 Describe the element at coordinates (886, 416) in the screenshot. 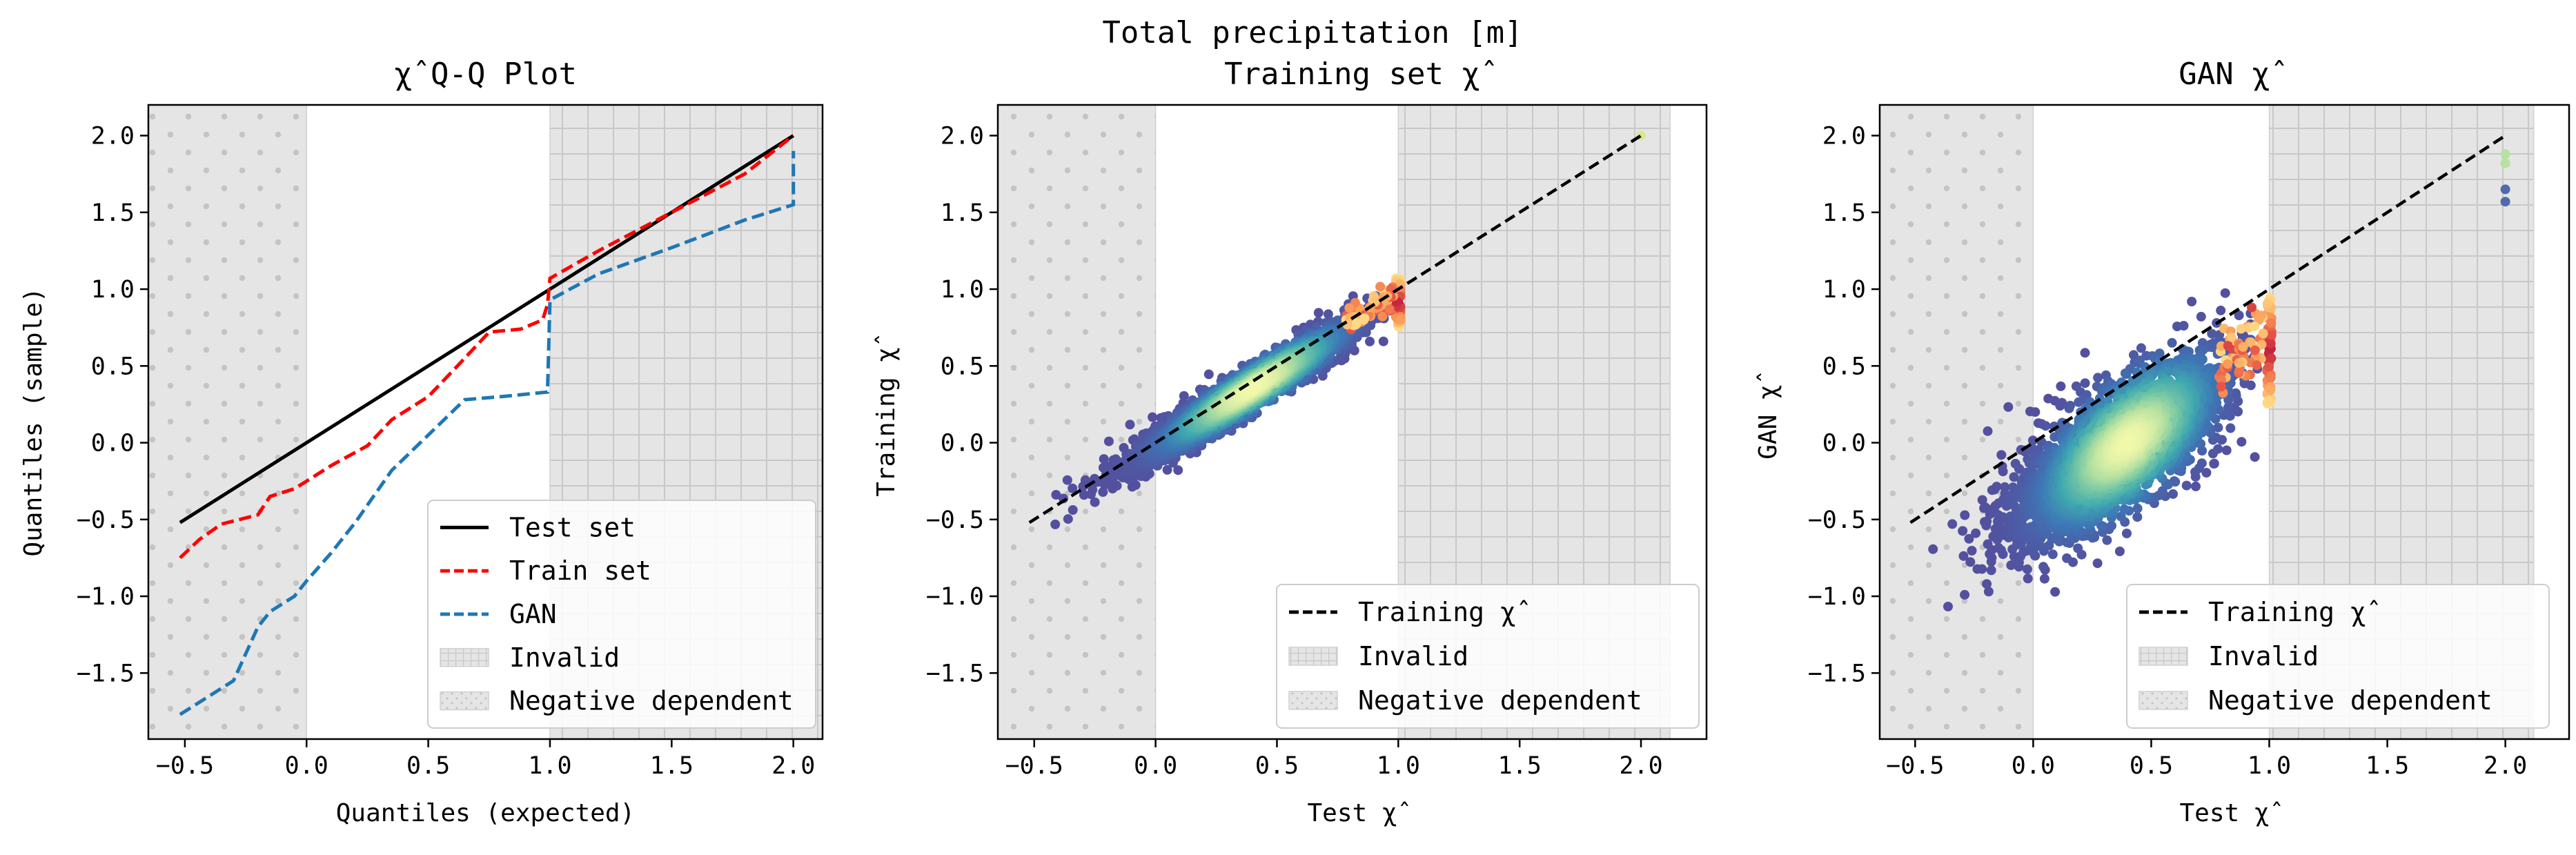

I see `y-axis-label: Training χ̂` at that location.